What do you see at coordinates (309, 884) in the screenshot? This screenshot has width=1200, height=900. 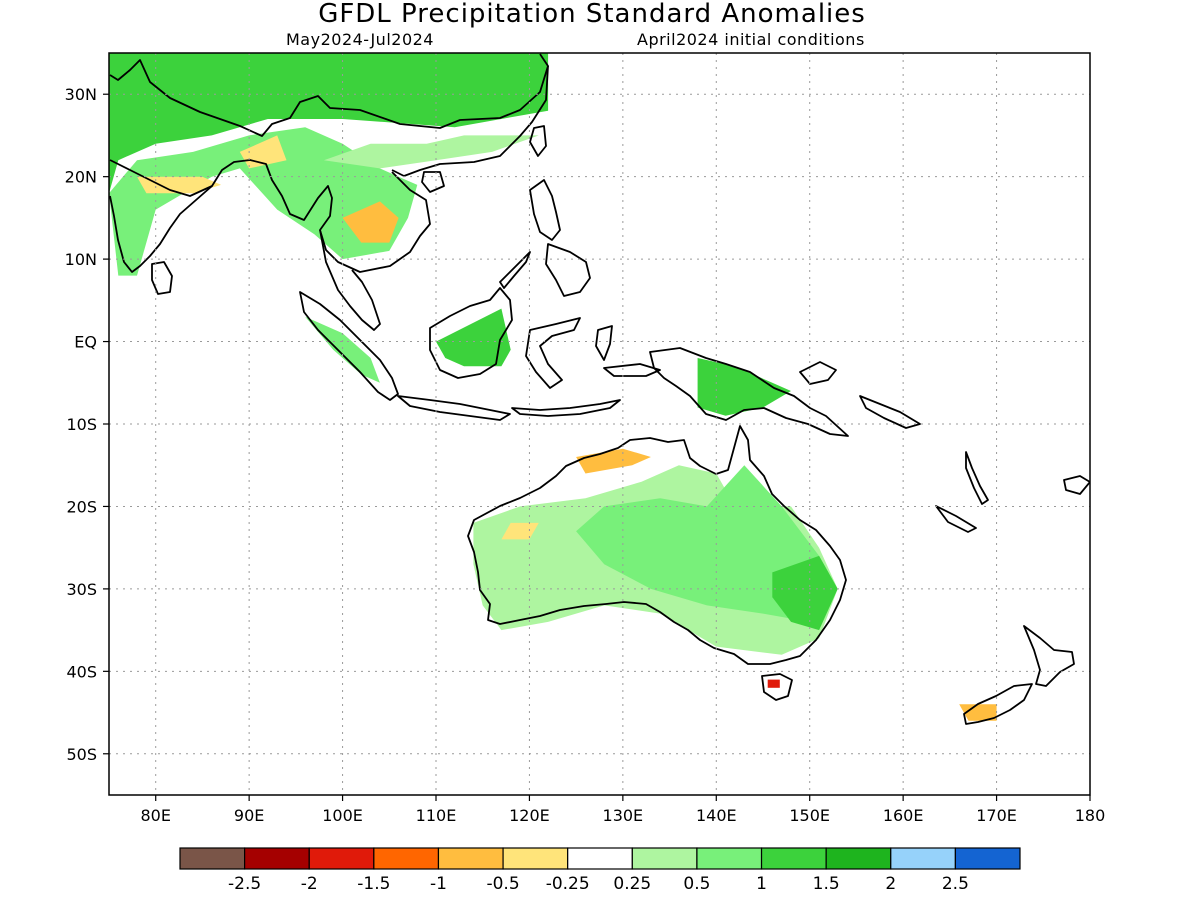 I see `colorbar-label: -2` at bounding box center [309, 884].